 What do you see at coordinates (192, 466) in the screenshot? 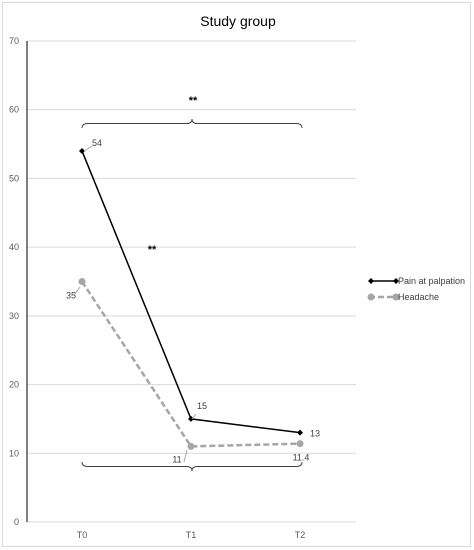
I see `bottom-bracket` at bounding box center [192, 466].